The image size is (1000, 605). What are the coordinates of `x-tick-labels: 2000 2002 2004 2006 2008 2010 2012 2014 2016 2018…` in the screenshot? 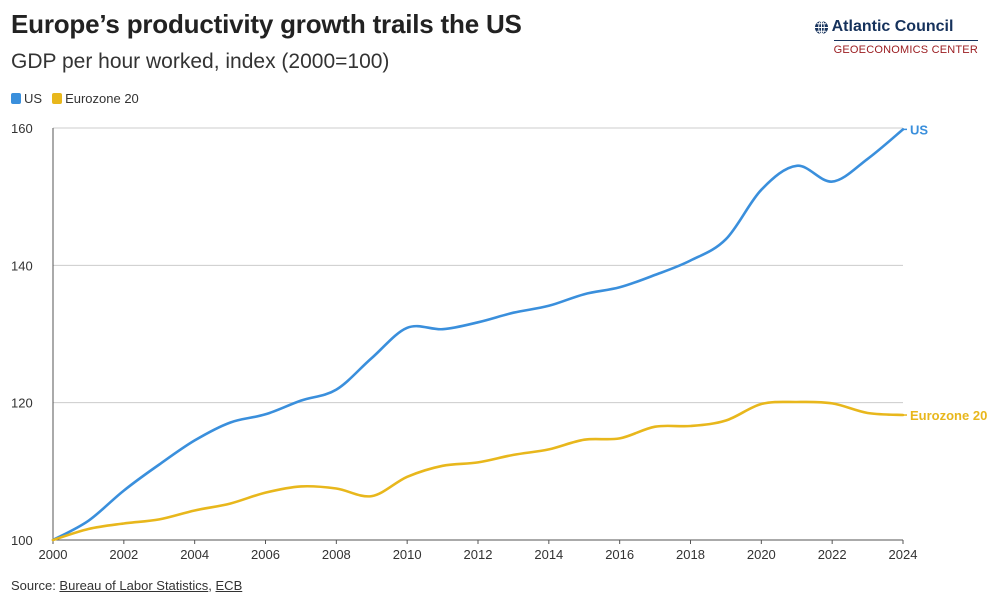 It's located at (478, 551).